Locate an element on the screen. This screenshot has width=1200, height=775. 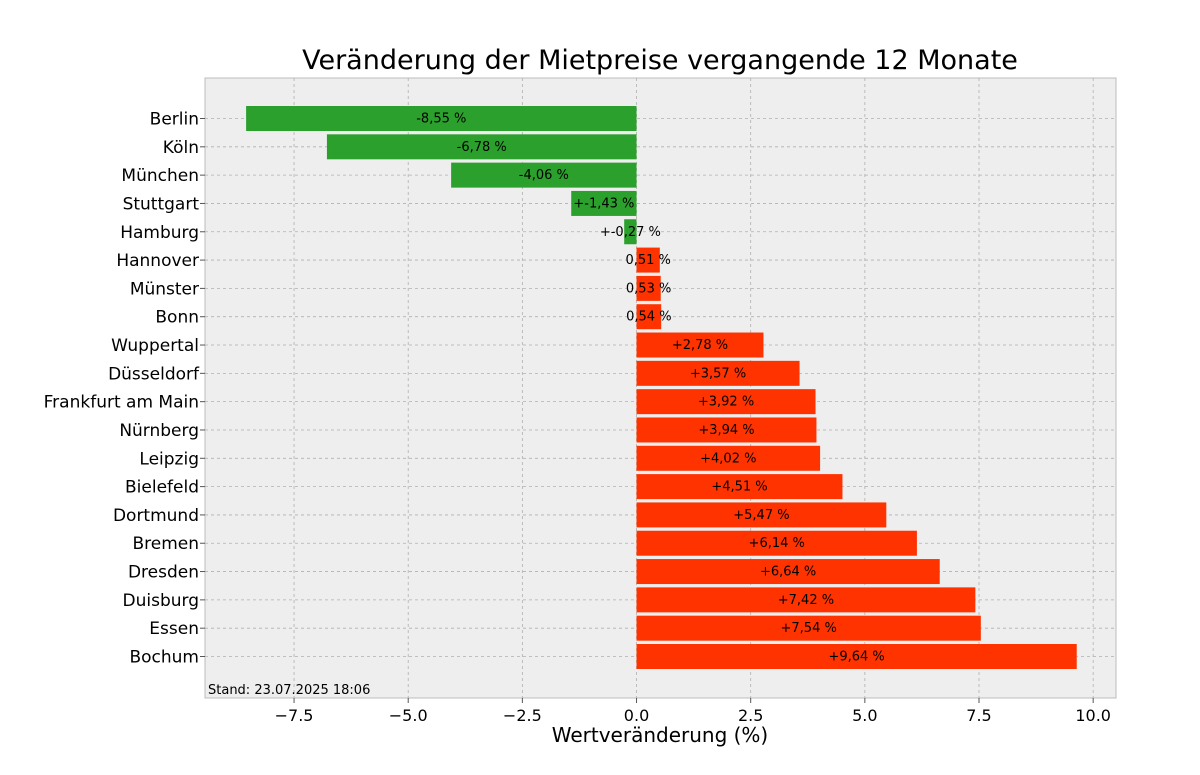
x-tick-label: 10.0 is located at coordinates (1093, 715).